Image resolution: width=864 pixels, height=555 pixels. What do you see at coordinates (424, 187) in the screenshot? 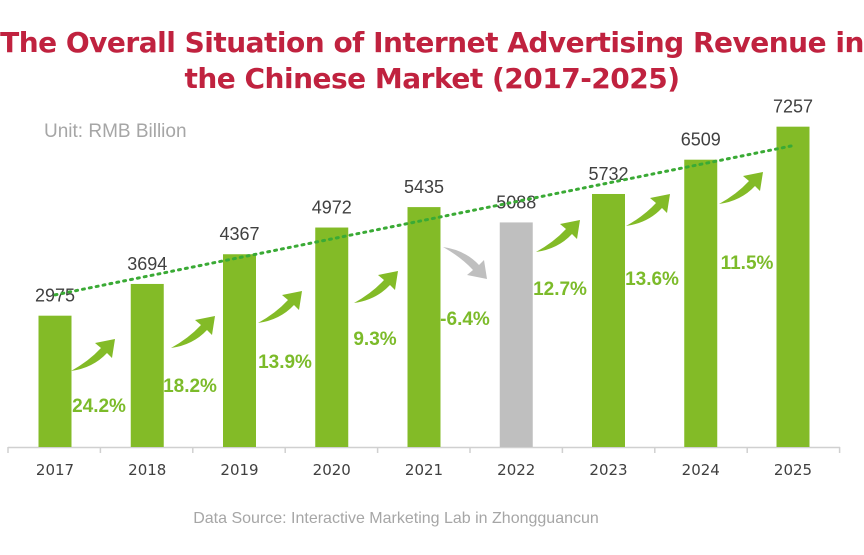
I see `value-label: 5435` at bounding box center [424, 187].